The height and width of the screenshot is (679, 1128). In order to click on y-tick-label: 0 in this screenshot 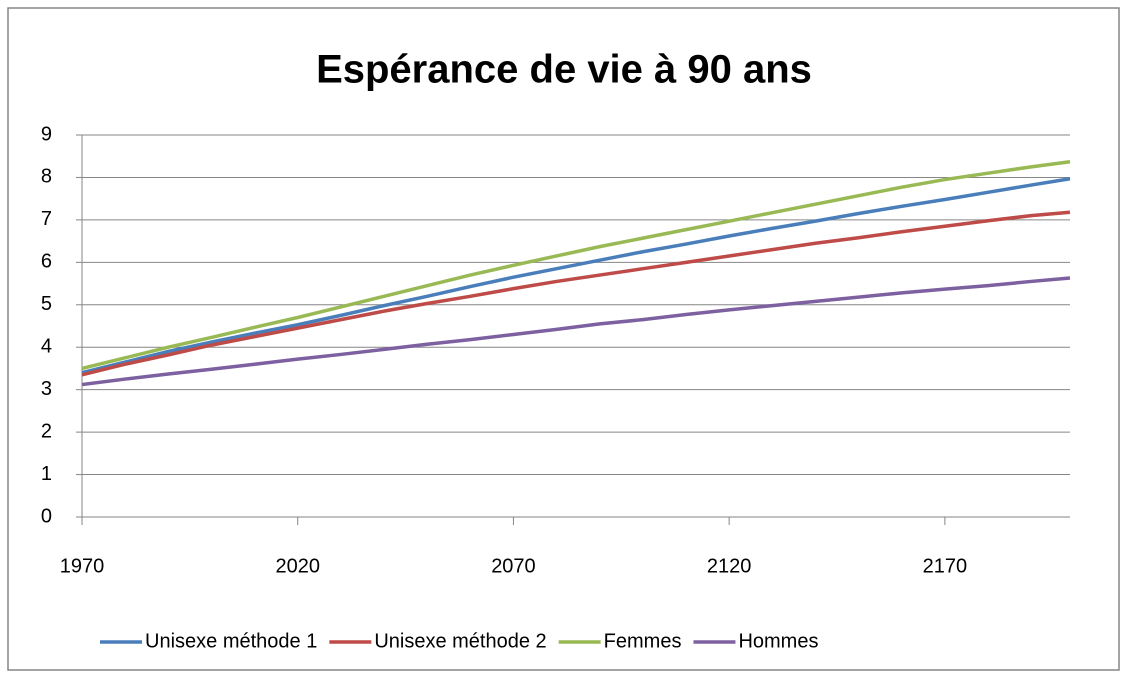, I will do `click(46, 516)`.